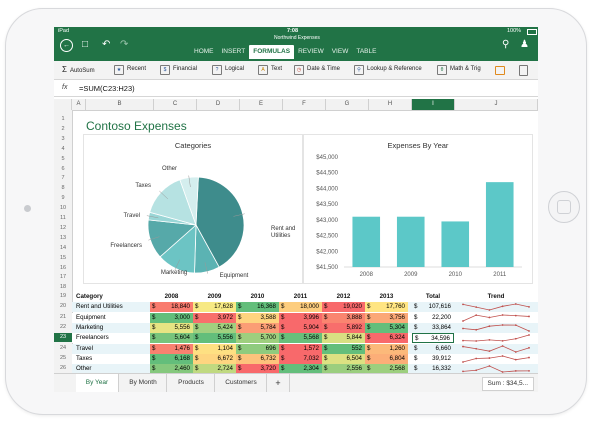 The image size is (593, 421). What do you see at coordinates (257, 317) in the screenshot?
I see `value-cell: $3,588` at bounding box center [257, 317].